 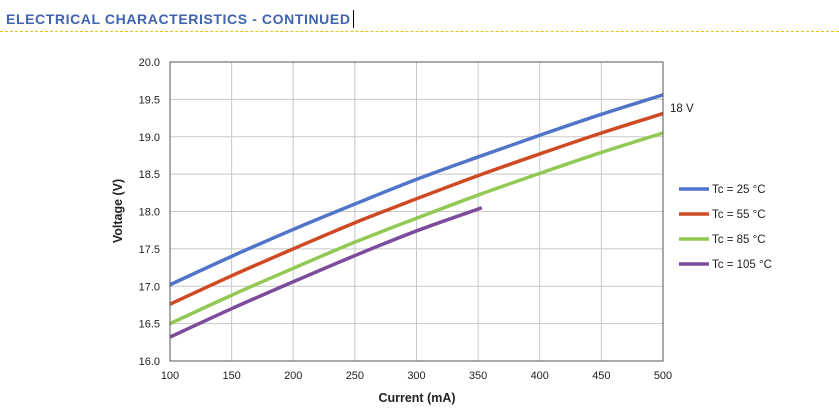 What do you see at coordinates (739, 190) in the screenshot?
I see `legend-label: Tc = 25 °C` at bounding box center [739, 190].